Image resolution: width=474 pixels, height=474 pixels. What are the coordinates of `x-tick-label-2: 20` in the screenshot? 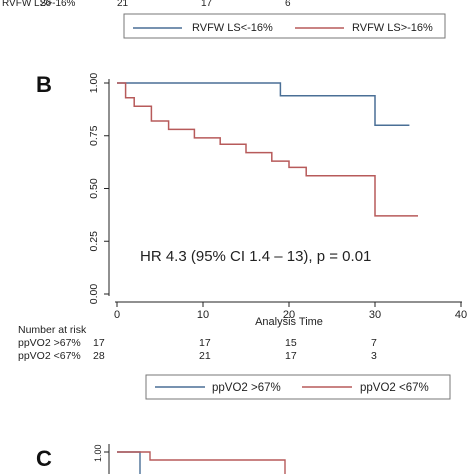 It's located at (289, 315).